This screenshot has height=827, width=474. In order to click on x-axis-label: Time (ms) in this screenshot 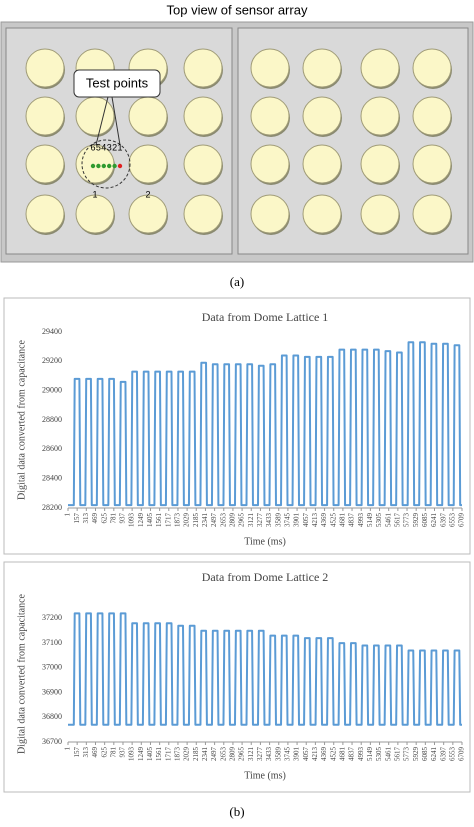, I will do `click(265, 775)`.